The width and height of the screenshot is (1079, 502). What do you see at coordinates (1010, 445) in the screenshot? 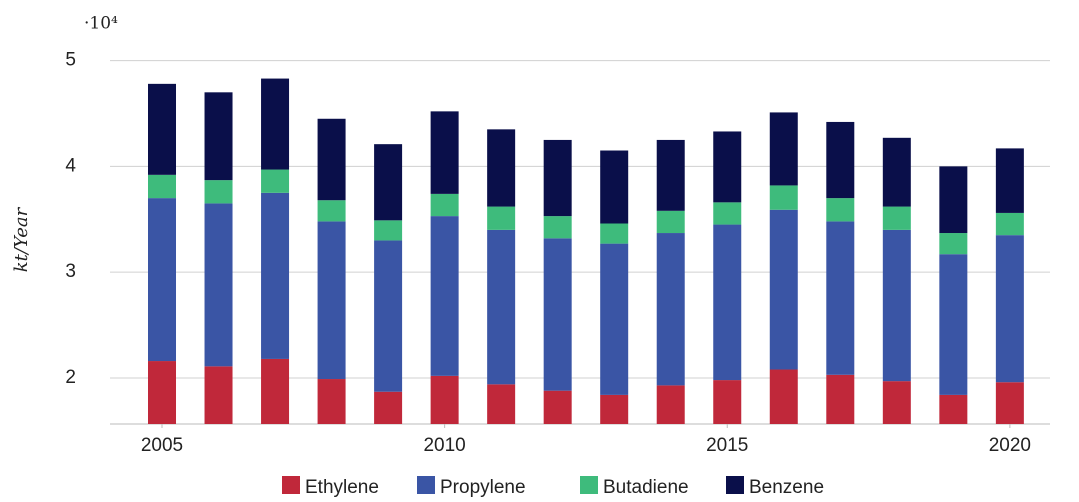
I see `x-tick-label: 2020` at bounding box center [1010, 445].